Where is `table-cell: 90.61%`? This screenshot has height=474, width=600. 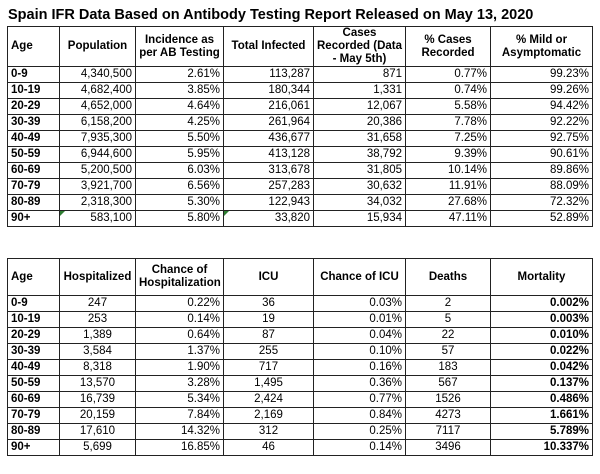
table-cell: 90.61% is located at coordinates (541, 154).